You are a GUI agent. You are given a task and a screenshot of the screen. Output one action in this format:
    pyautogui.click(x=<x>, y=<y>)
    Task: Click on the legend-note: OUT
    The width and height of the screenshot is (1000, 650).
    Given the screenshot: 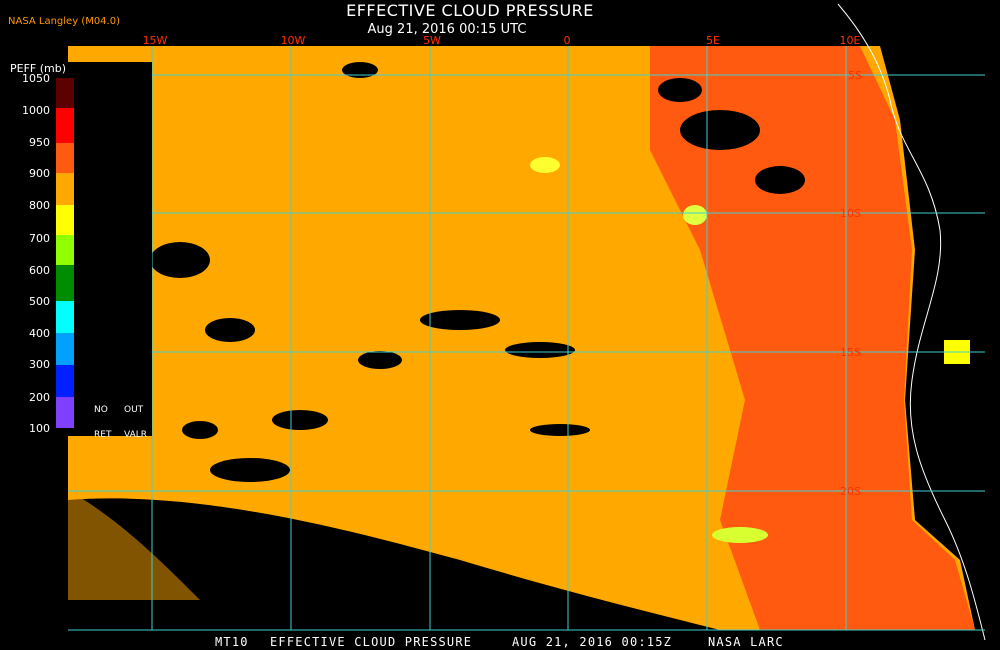 What is the action you would take?
    pyautogui.click(x=134, y=410)
    